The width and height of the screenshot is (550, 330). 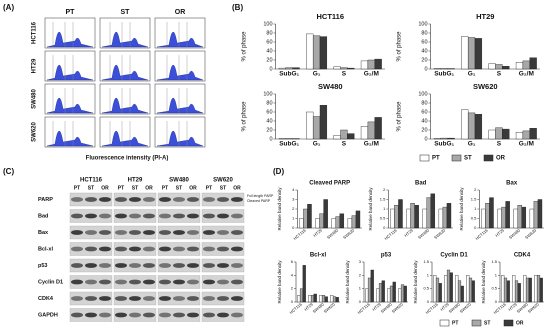 What do you see at coordinates (209, 188) in the screenshot?
I see `lane-label: PT` at bounding box center [209, 188].